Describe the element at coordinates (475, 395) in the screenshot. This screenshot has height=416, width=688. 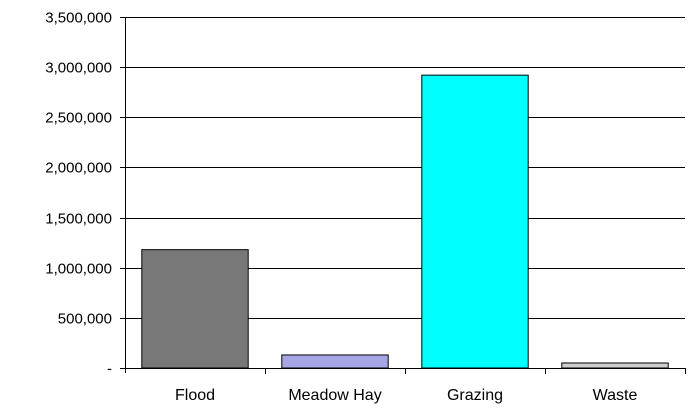
I see `x-tick-label: Grazing` at that location.